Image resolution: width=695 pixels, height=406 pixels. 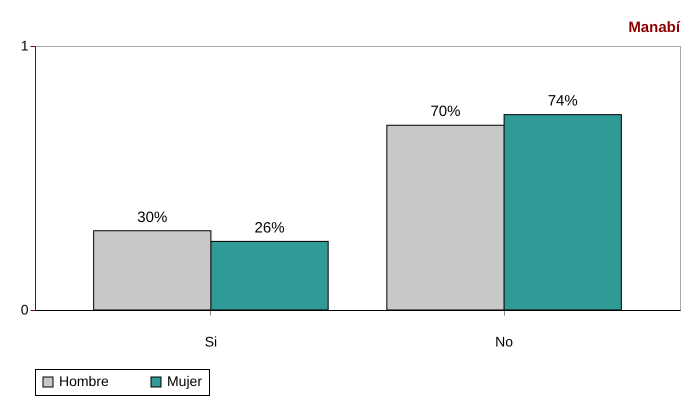 I want to click on data-label: 74%, so click(x=563, y=101).